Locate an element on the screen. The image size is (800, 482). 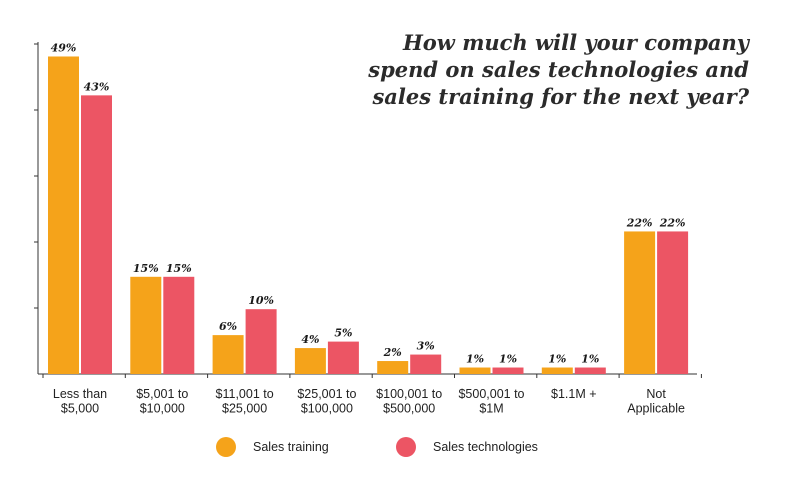
category-label: $25,000 is located at coordinates (244, 409).